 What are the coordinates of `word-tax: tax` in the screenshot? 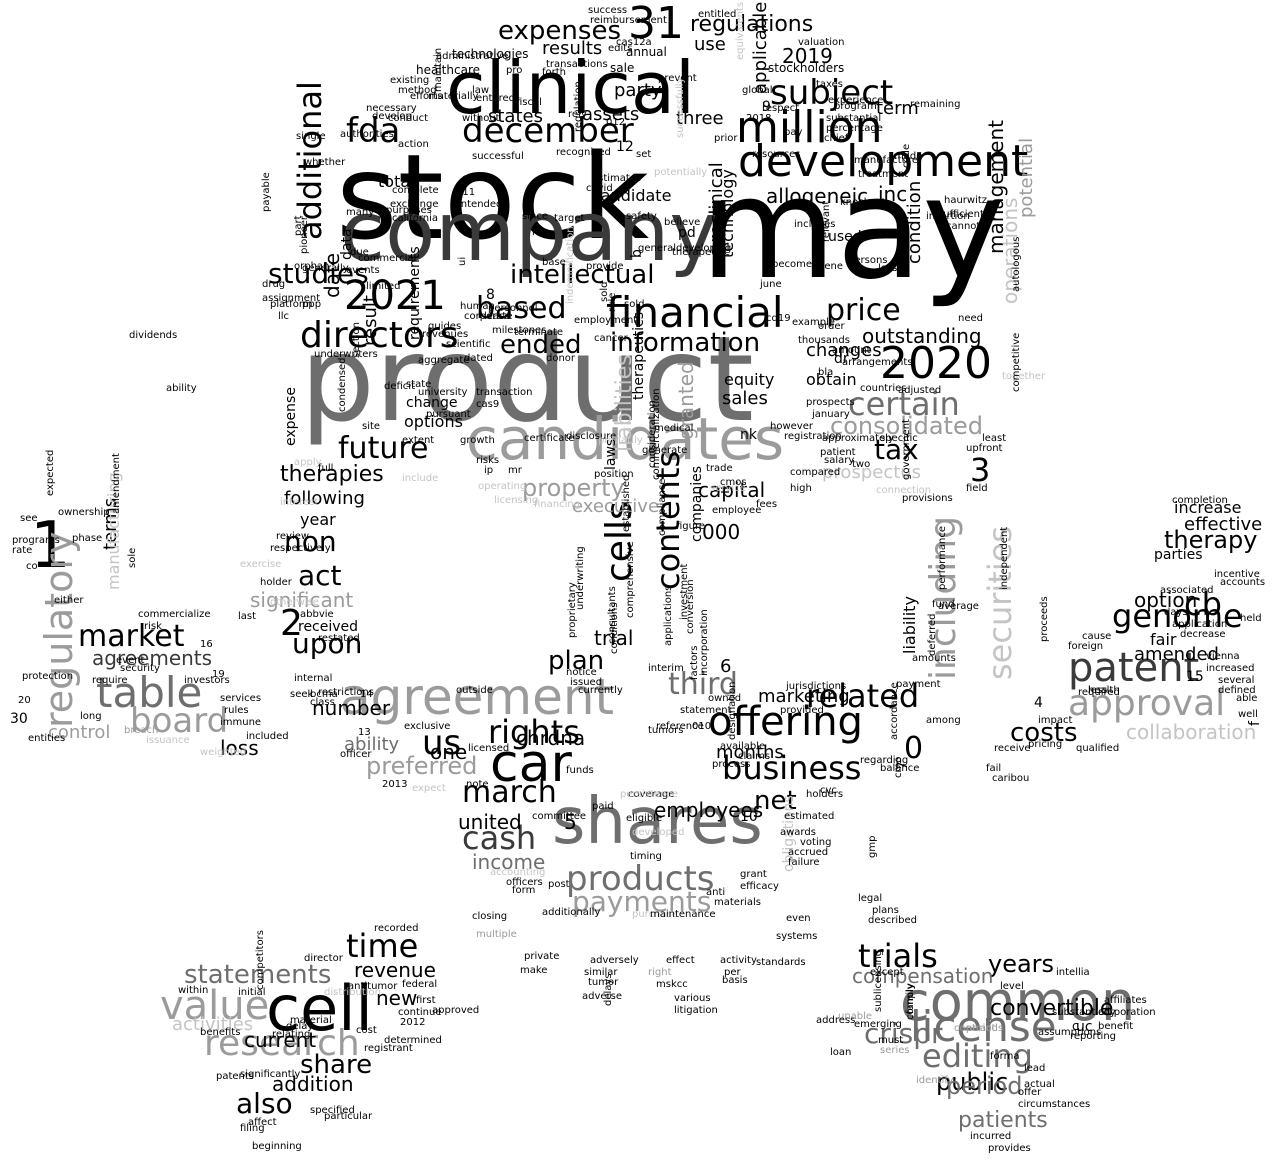 It's located at (896, 449).